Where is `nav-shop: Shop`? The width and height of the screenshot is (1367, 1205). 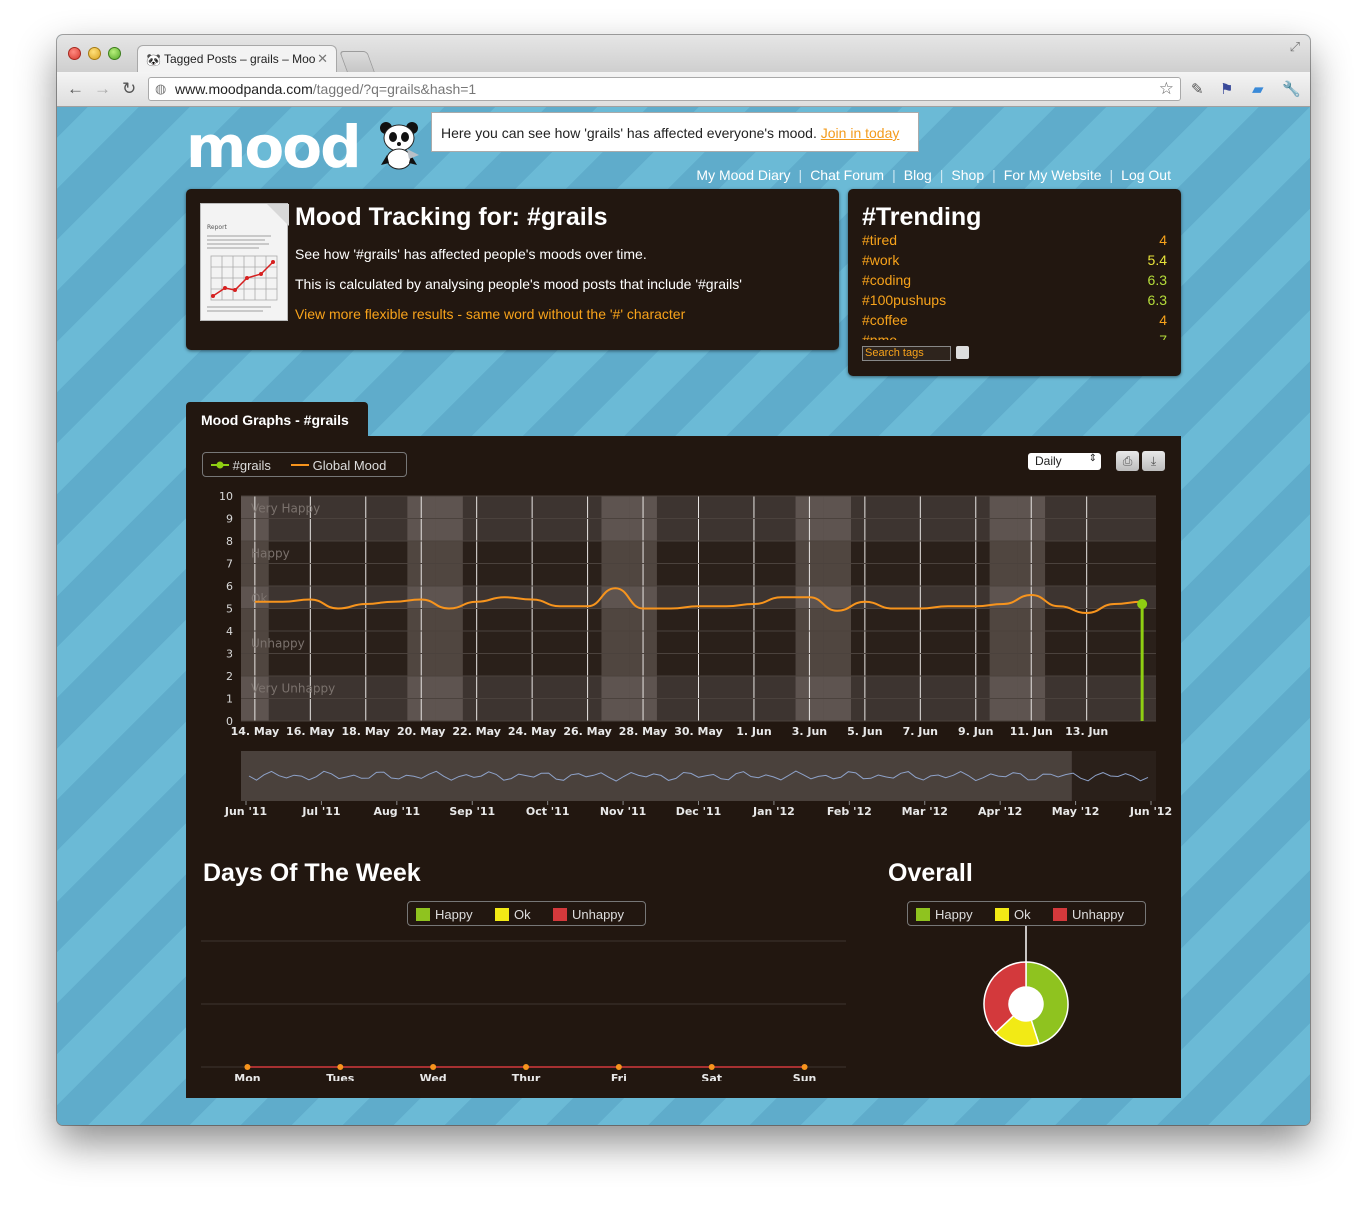 nav-shop: Shop is located at coordinates (968, 175).